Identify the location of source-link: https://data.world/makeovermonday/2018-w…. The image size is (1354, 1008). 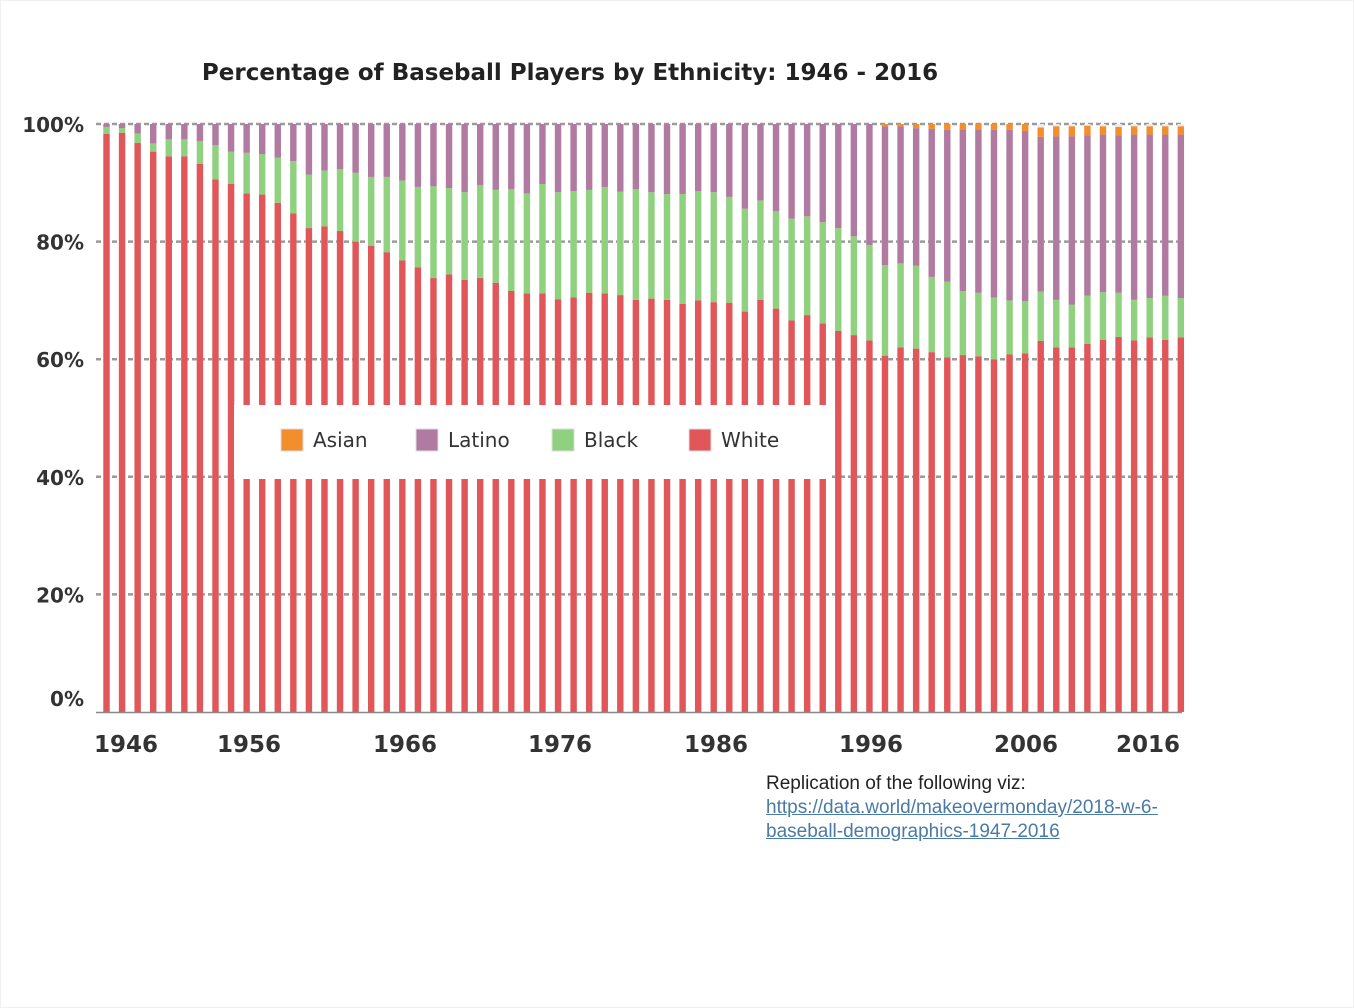
(962, 819).